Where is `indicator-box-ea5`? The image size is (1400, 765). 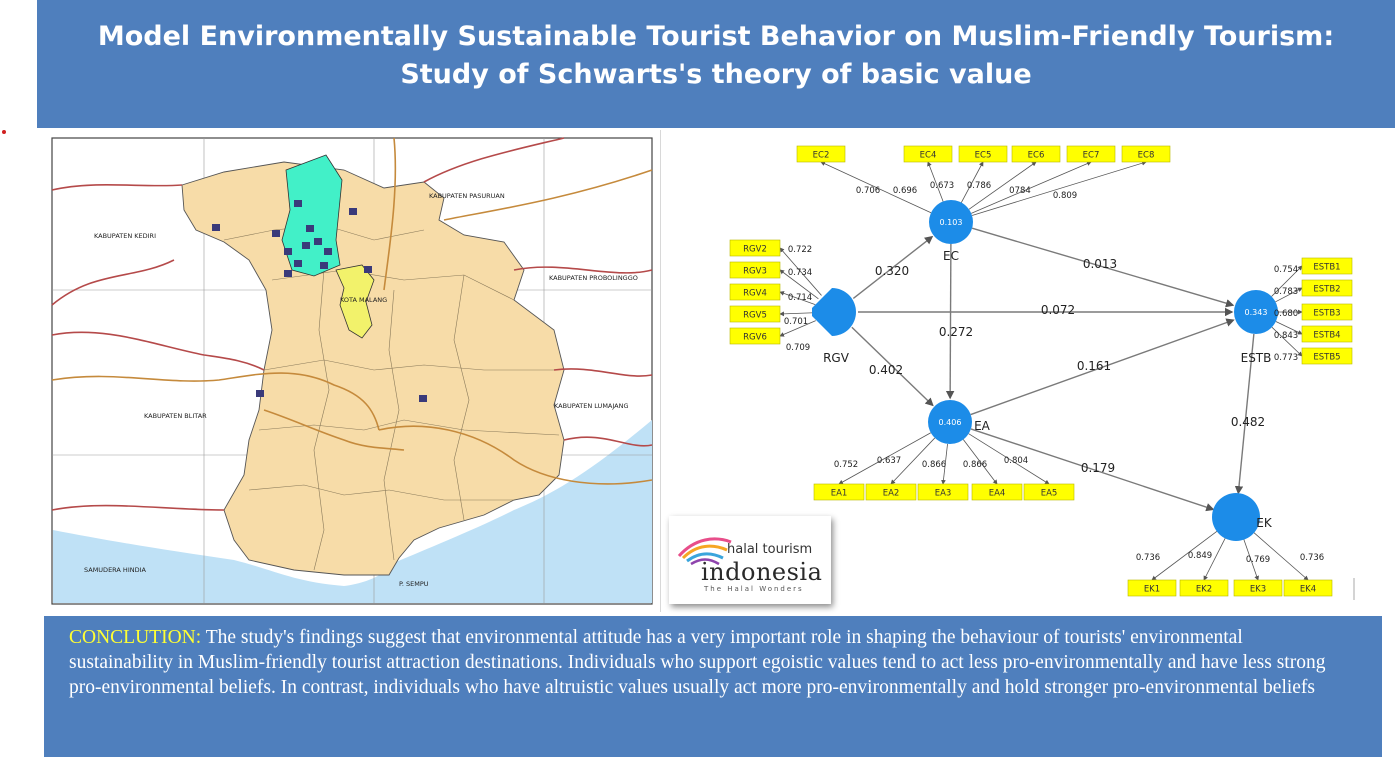 indicator-box-ea5 is located at coordinates (1049, 492).